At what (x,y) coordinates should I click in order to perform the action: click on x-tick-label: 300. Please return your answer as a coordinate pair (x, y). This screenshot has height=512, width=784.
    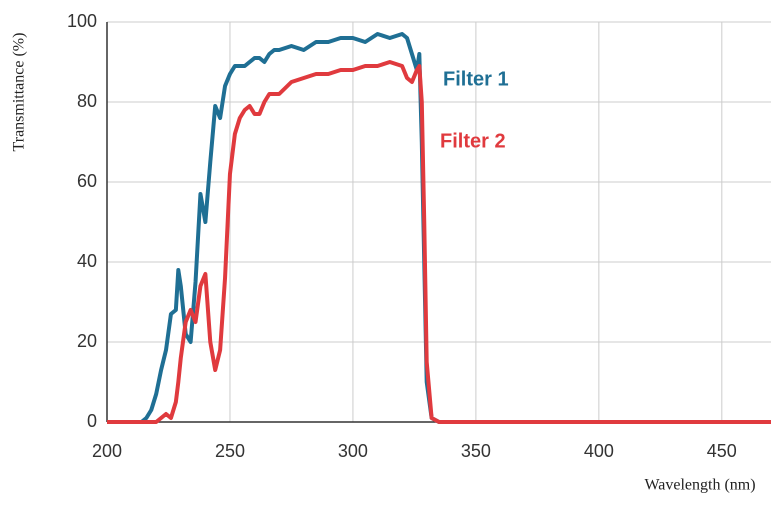
    Looking at the image, I should click on (353, 451).